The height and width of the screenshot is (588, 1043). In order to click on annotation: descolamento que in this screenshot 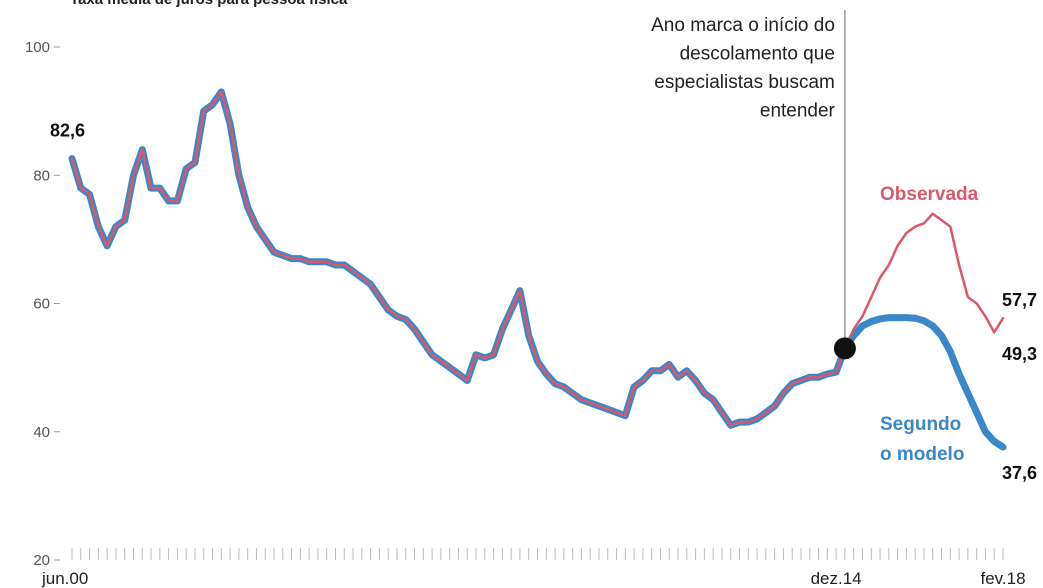, I will do `click(757, 54)`.